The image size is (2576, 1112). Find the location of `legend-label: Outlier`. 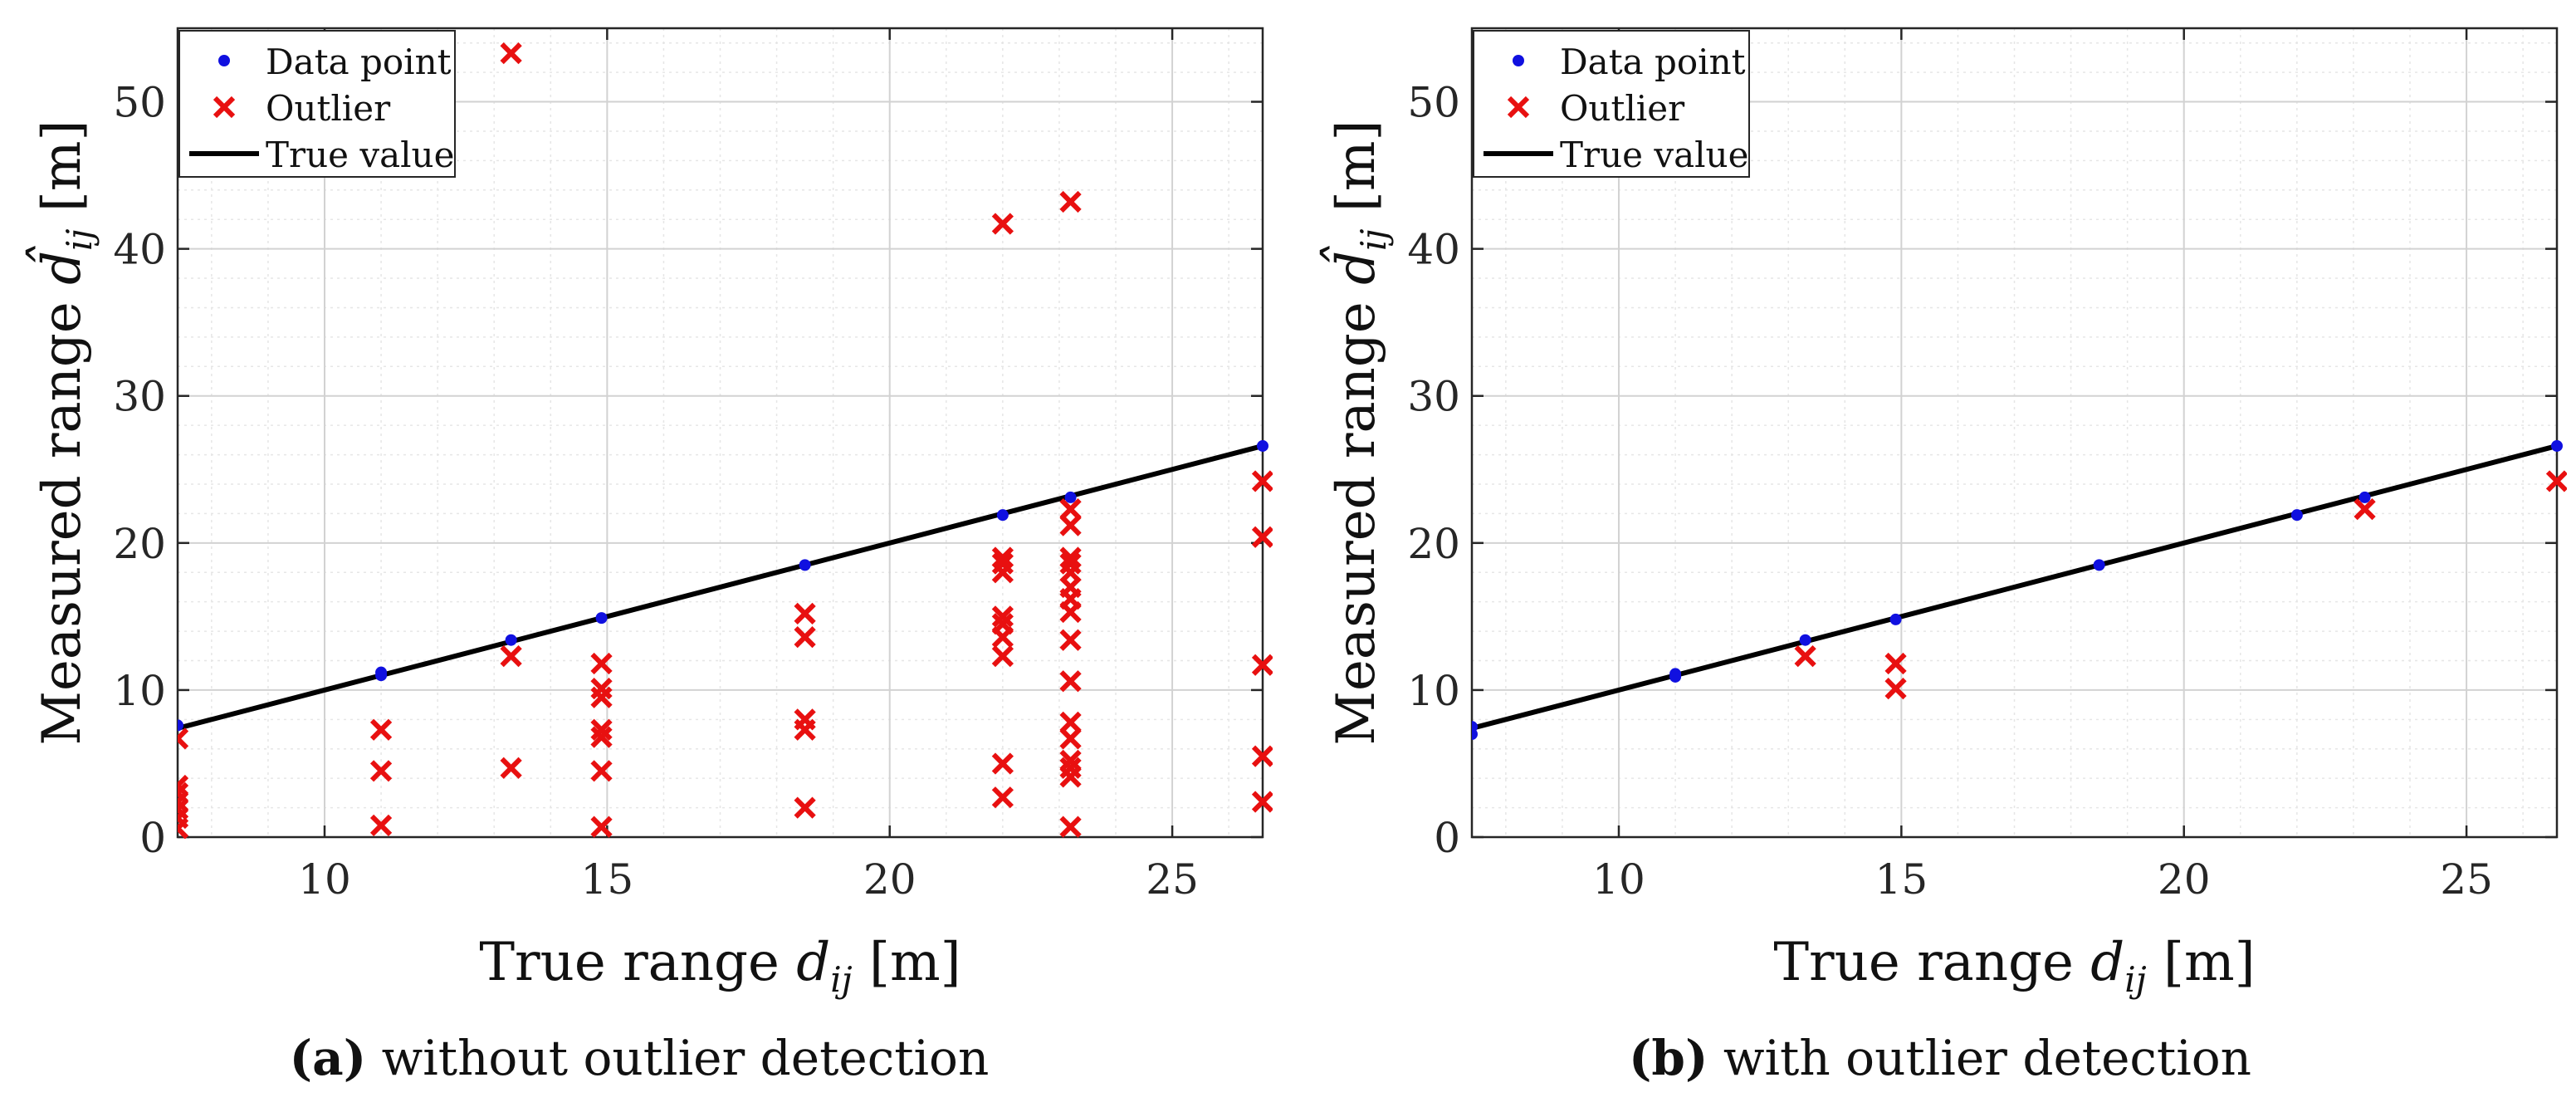

legend-label: Outlier is located at coordinates (328, 108).